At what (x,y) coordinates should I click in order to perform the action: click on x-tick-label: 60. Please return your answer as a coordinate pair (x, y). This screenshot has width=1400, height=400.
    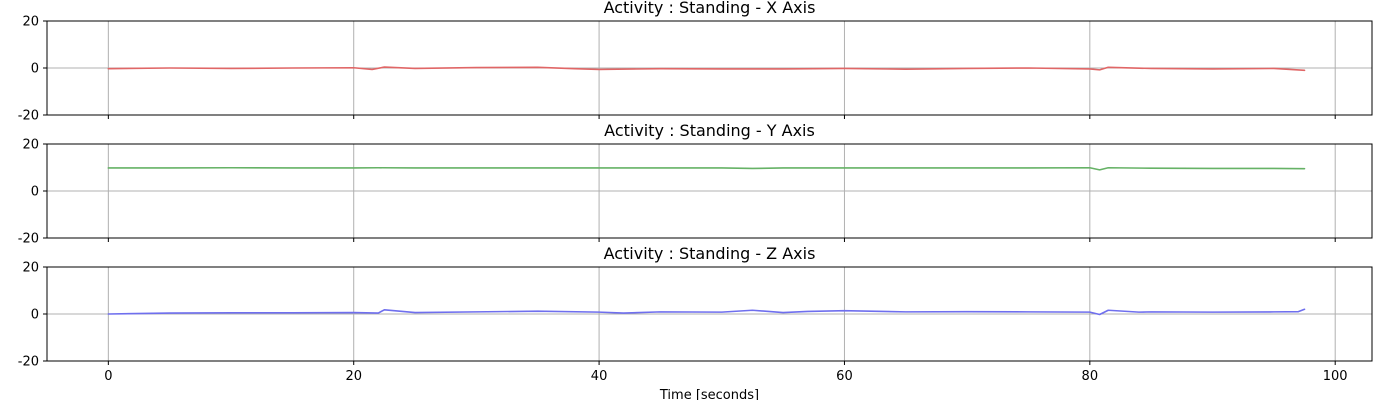
    Looking at the image, I should click on (844, 376).